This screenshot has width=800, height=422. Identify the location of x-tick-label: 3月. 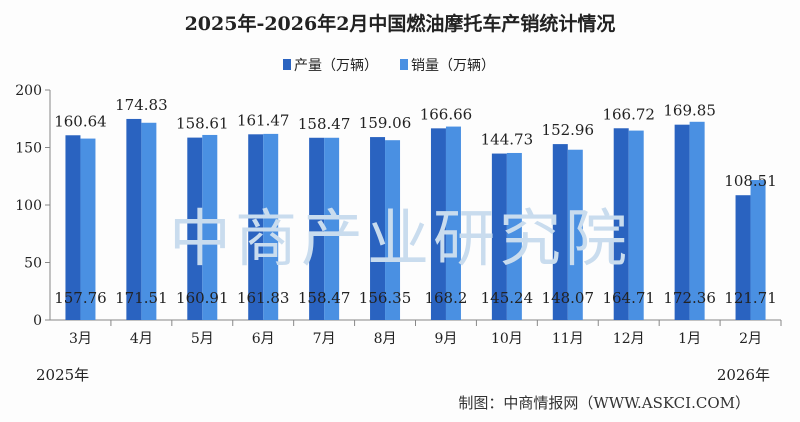
(80, 339).